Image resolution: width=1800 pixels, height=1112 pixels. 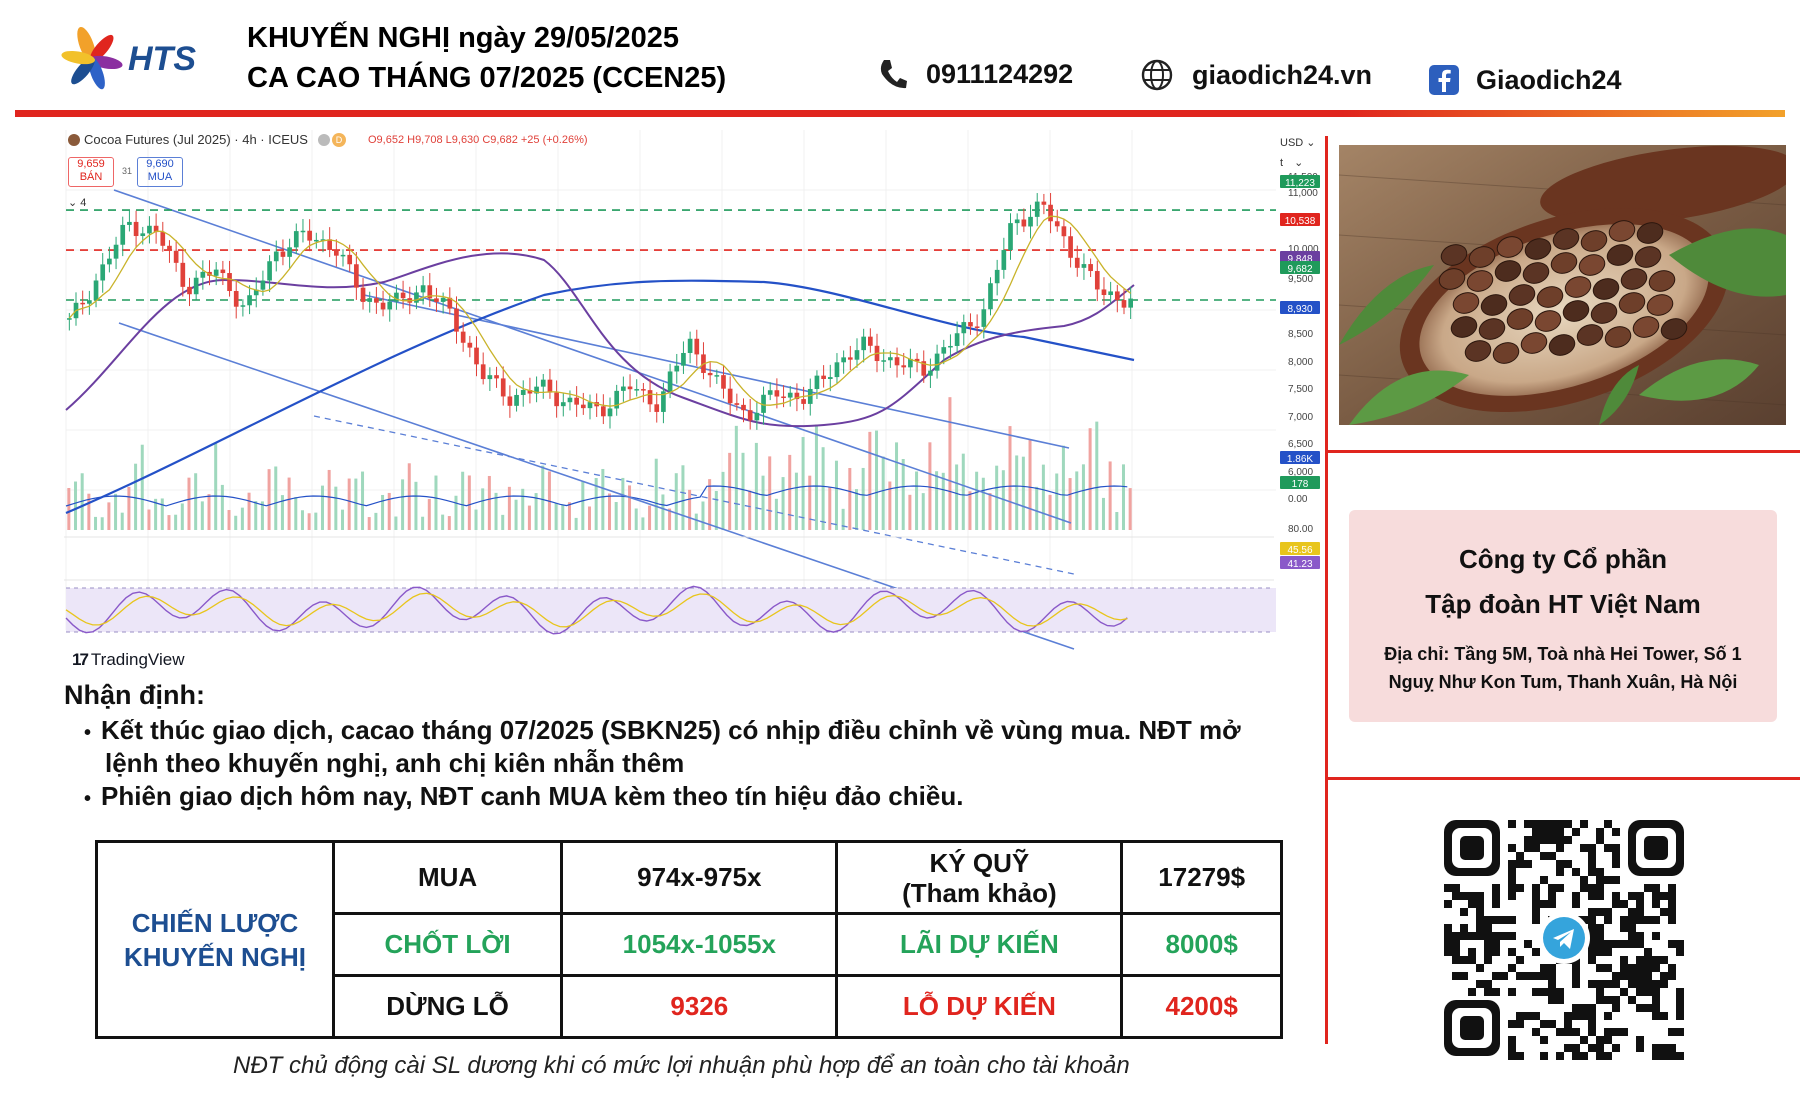 I want to click on indicator-toggle: ⌄ 4, so click(x=77, y=202).